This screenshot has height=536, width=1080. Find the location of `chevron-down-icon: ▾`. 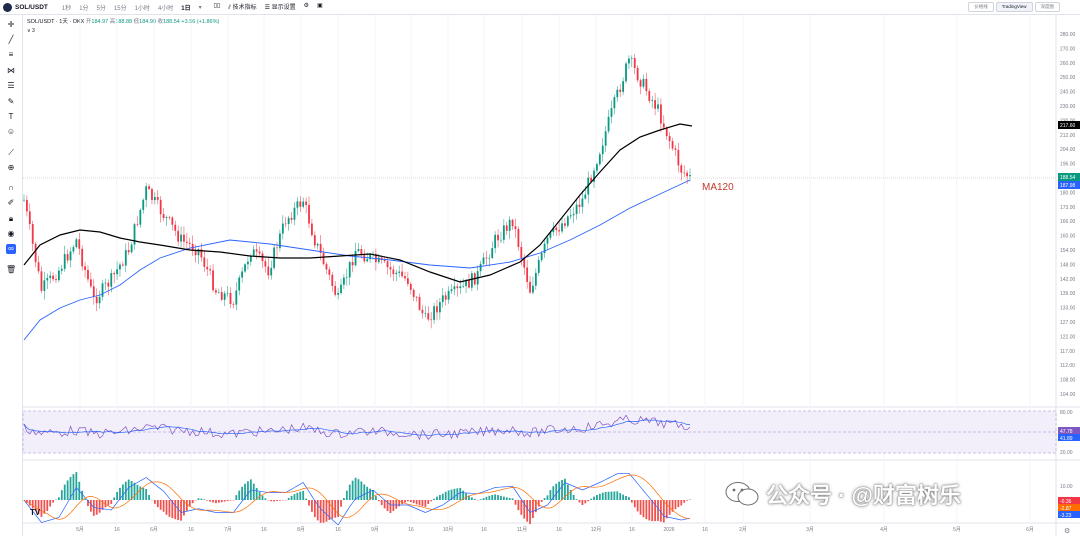

chevron-down-icon: ▾ is located at coordinates (200, 7).